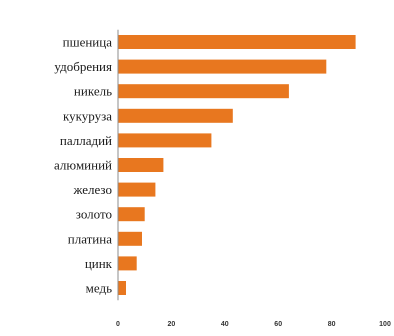 The width and height of the screenshot is (394, 336). What do you see at coordinates (385, 324) in the screenshot?
I see `x-tick-label-5: 100` at bounding box center [385, 324].